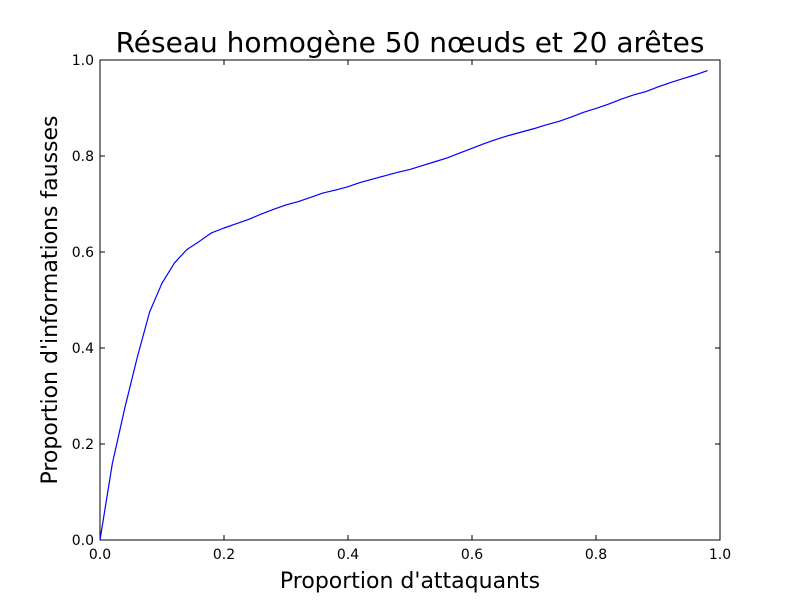  I want to click on x-axis-label: Proportion d'attaquants, so click(410, 581).